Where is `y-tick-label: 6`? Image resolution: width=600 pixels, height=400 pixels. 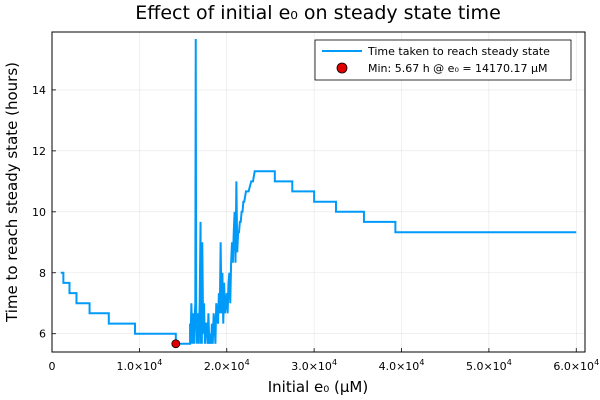 y-tick-label: 6 is located at coordinates (42, 334).